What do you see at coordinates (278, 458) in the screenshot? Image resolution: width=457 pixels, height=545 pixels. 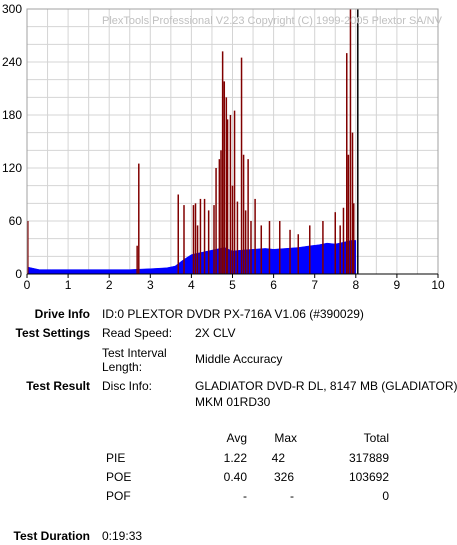 I see `stats-row-max: 42` at bounding box center [278, 458].